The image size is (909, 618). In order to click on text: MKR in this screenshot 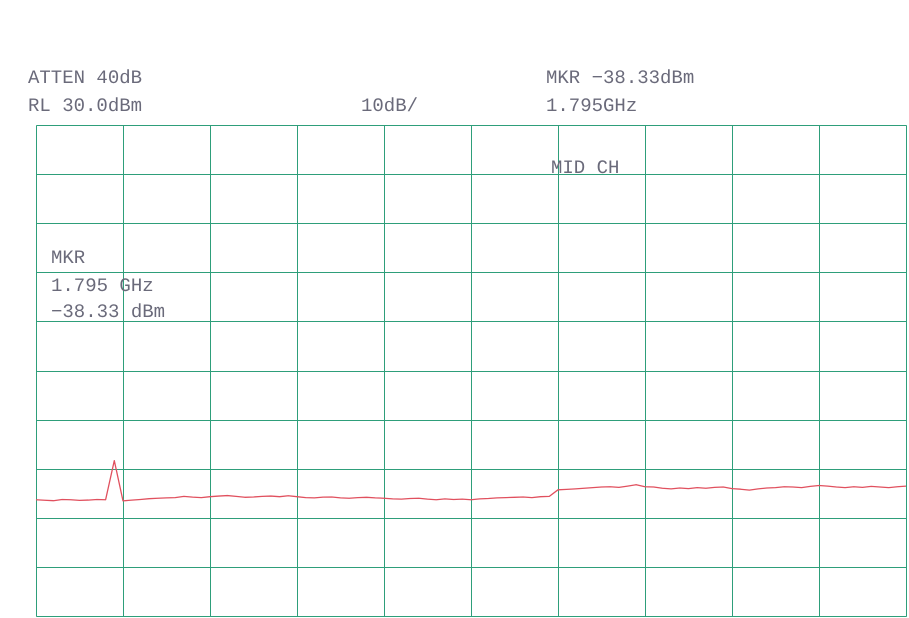, I will do `click(68, 258)`.